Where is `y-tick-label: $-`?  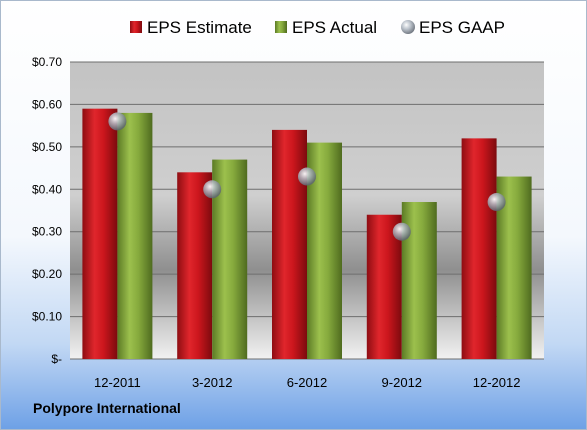 y-tick-label: $- is located at coordinates (56, 359).